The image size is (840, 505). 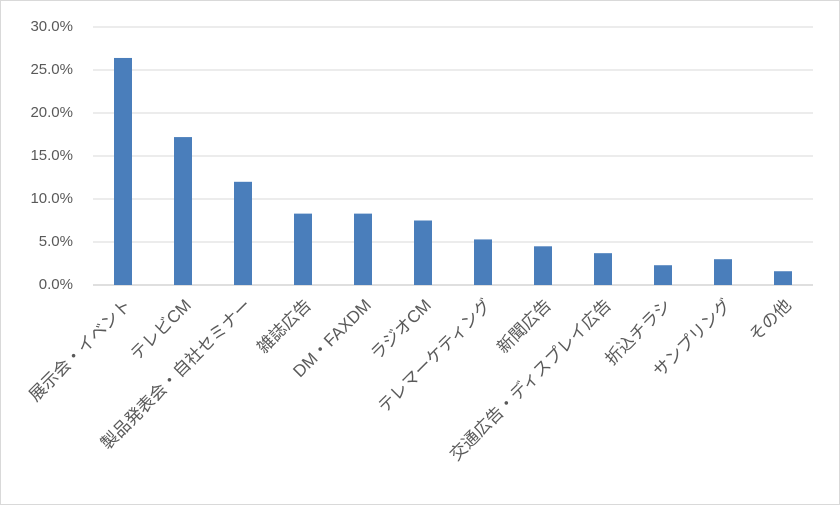 I want to click on y-tick-label: 20.0%, so click(x=51, y=112).